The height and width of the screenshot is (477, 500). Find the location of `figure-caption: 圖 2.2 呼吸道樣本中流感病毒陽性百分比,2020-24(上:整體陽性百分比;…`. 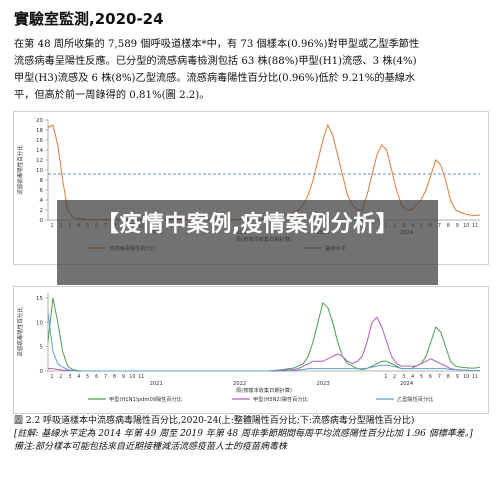

figure-caption: 圖 2.2 呼吸道樣本中流感病毒陽性百分比,2020-24(上:整體陽性百分比;… is located at coordinates (252, 434).